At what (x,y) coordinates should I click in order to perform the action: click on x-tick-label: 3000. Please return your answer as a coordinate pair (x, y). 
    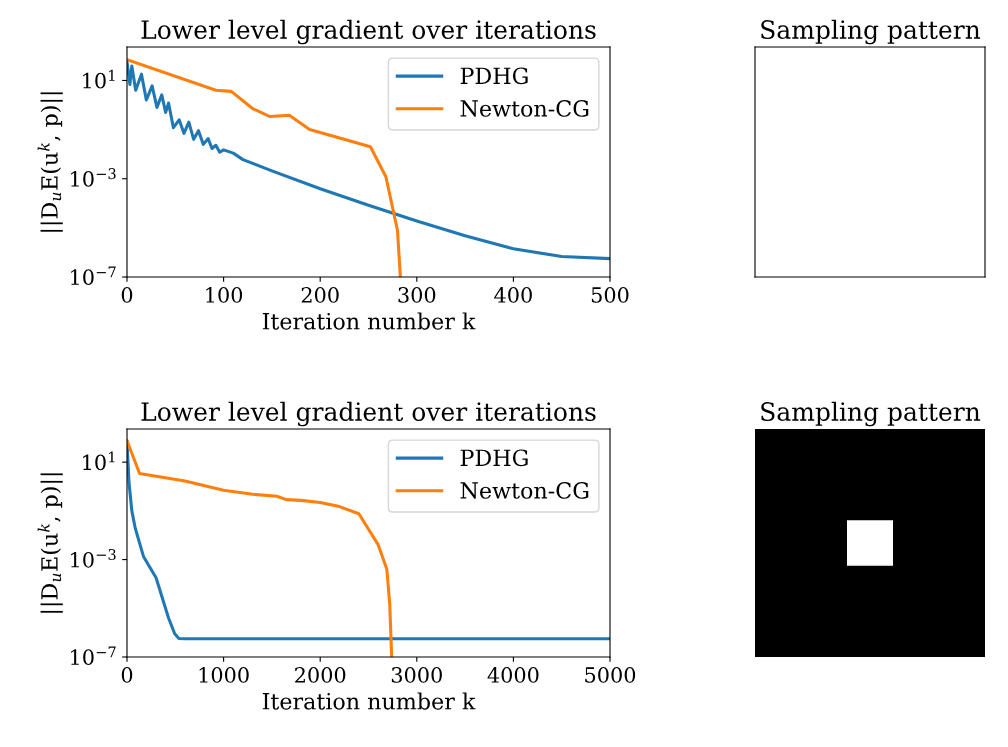
    Looking at the image, I should click on (416, 675).